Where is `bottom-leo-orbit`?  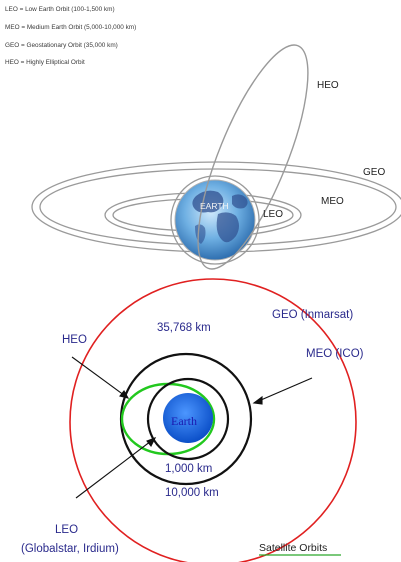 bottom-leo-orbit is located at coordinates (188, 419).